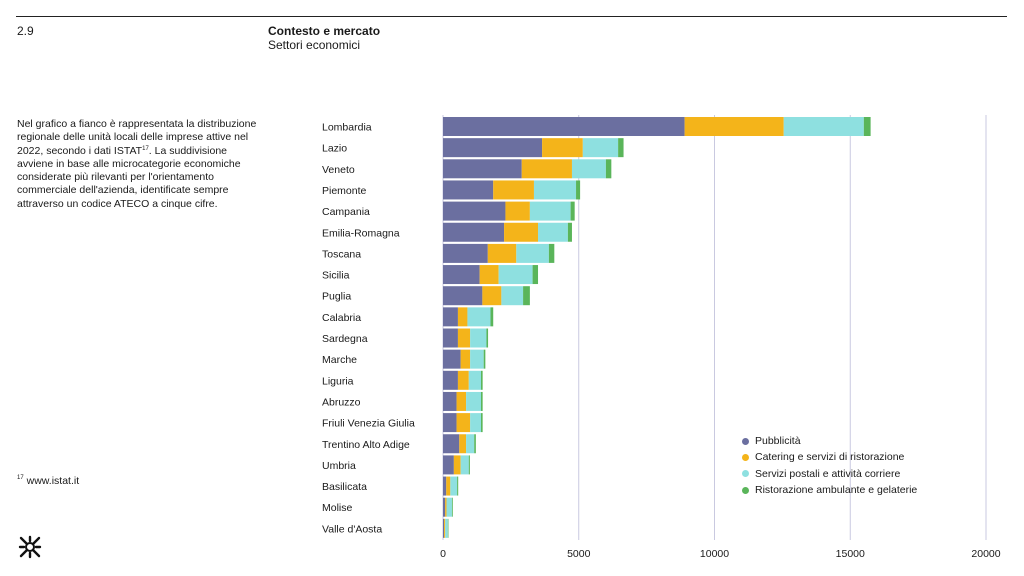 This screenshot has height=576, width=1024. What do you see at coordinates (714, 554) in the screenshot?
I see `x-tick-label: 10000` at bounding box center [714, 554].